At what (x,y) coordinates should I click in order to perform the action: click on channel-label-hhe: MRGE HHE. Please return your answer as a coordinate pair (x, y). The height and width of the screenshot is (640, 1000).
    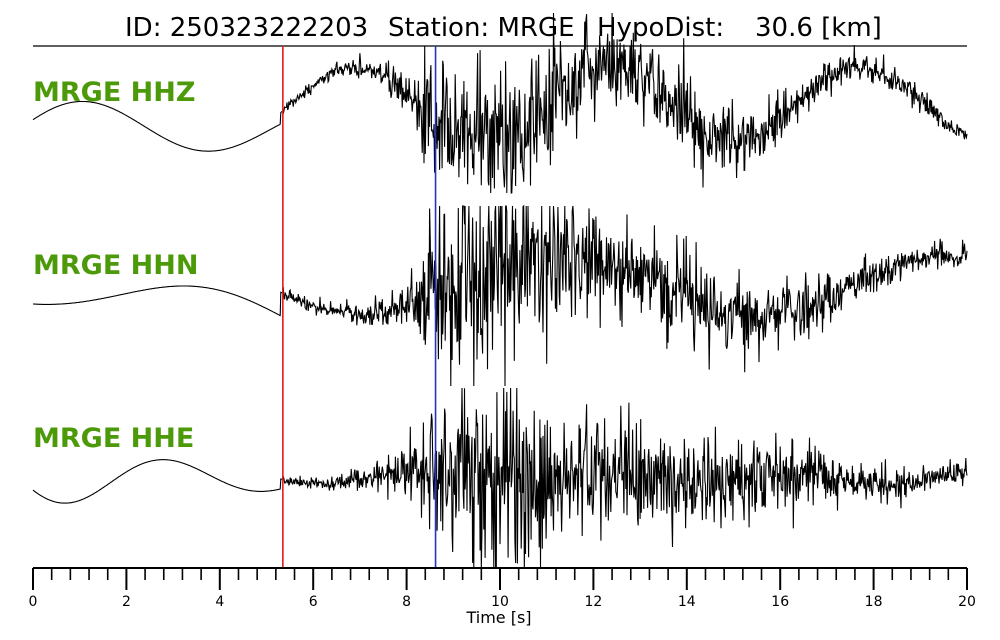
    Looking at the image, I should click on (113, 438).